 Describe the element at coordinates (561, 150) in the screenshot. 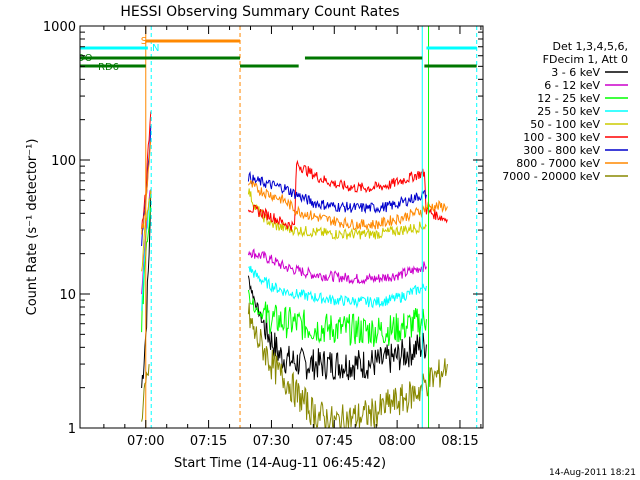

I see `legend-entry-7: 300 - 800 keV` at that location.